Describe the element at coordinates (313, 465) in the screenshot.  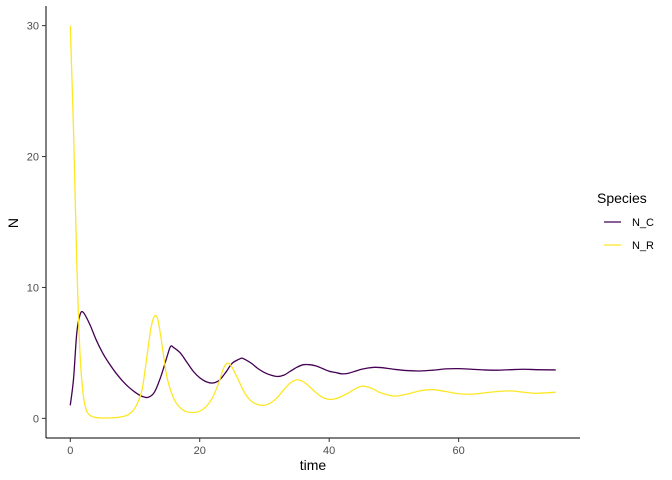
I see `x-axis-title: time` at that location.